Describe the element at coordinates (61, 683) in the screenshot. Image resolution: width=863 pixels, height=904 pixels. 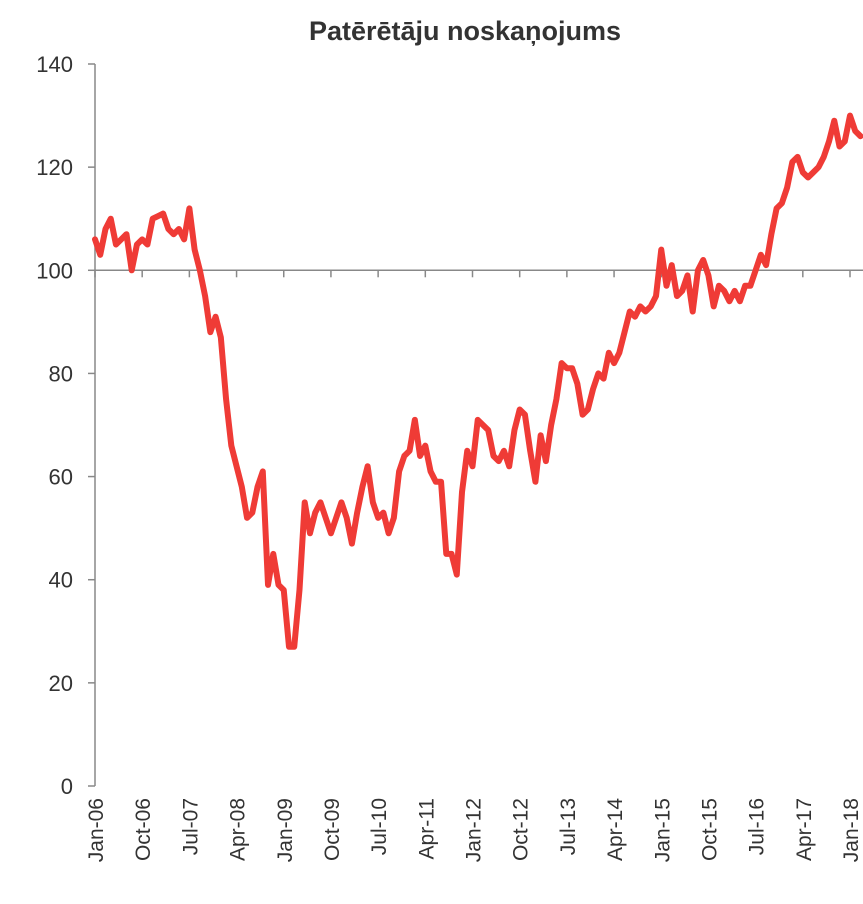
I see `y-tick-label: 20` at that location.